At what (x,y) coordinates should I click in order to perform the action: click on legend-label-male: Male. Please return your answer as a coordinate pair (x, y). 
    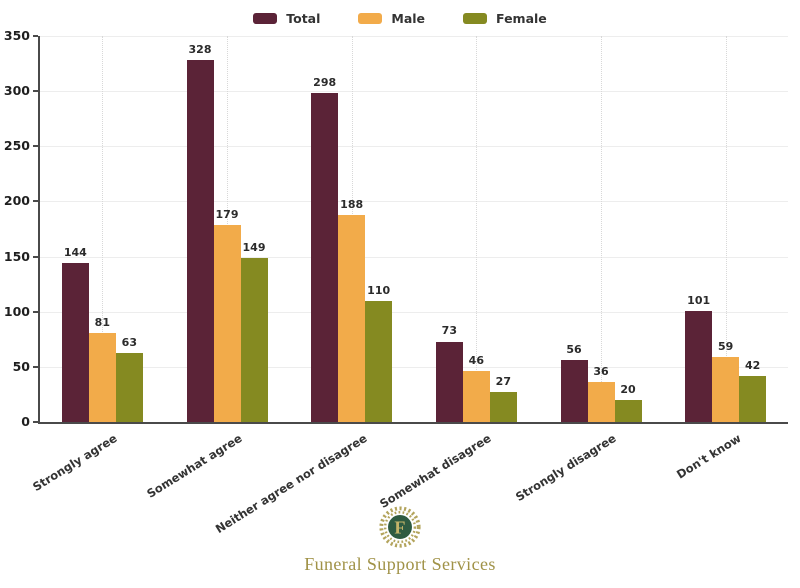
    Looking at the image, I should click on (408, 18).